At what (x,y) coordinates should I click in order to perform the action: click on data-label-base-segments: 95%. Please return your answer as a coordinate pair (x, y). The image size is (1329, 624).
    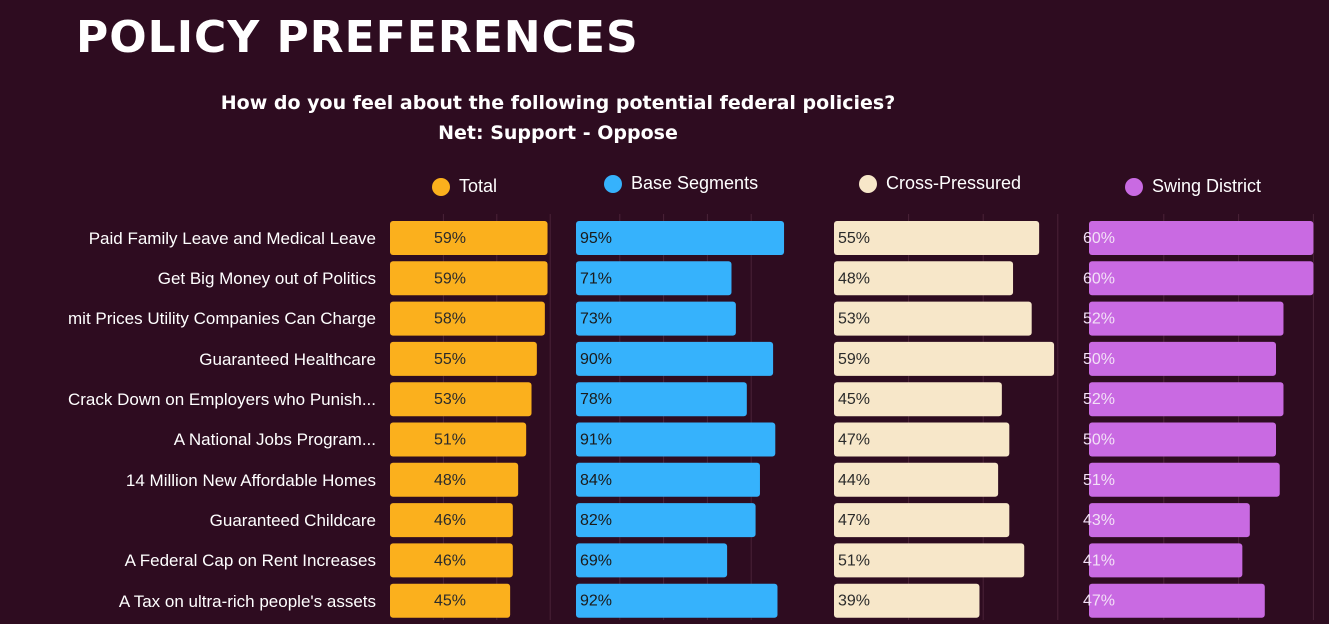
    Looking at the image, I should click on (596, 238).